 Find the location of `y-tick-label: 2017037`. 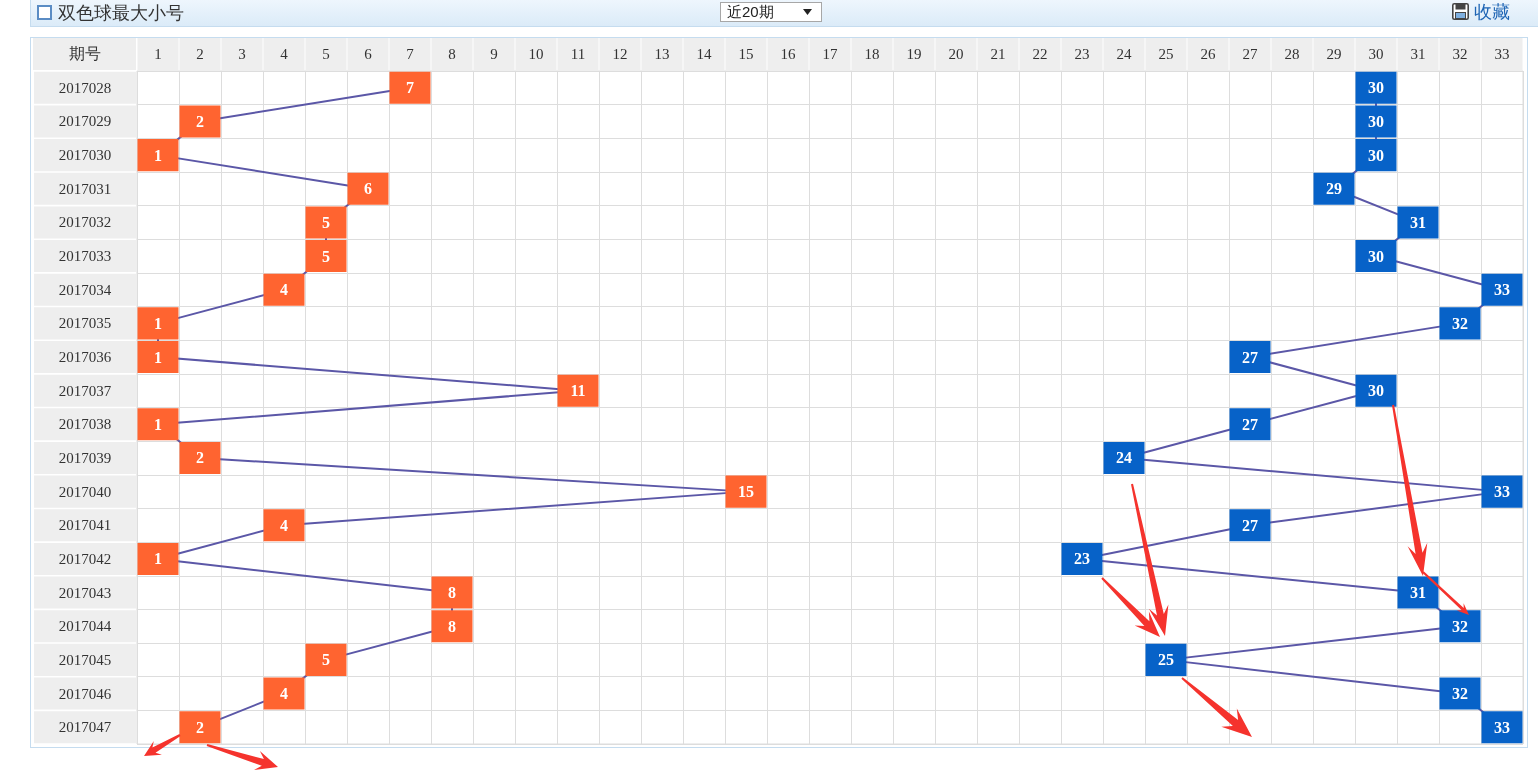

y-tick-label: 2017037 is located at coordinates (85, 390).